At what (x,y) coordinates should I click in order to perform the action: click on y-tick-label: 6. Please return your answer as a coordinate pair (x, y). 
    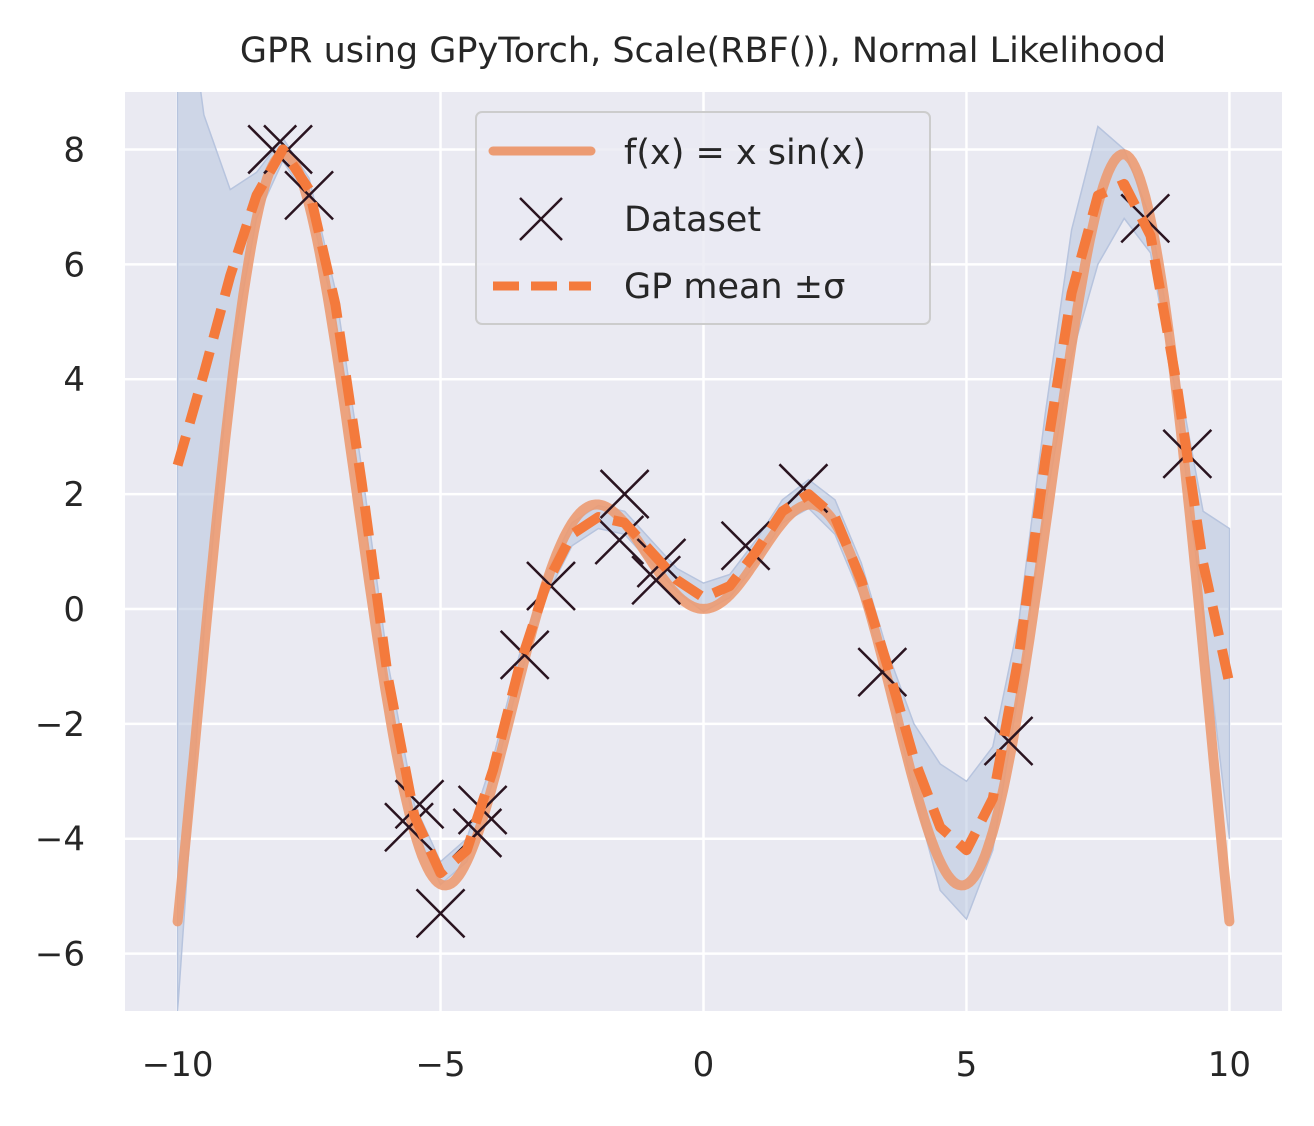
    Looking at the image, I should click on (74, 265).